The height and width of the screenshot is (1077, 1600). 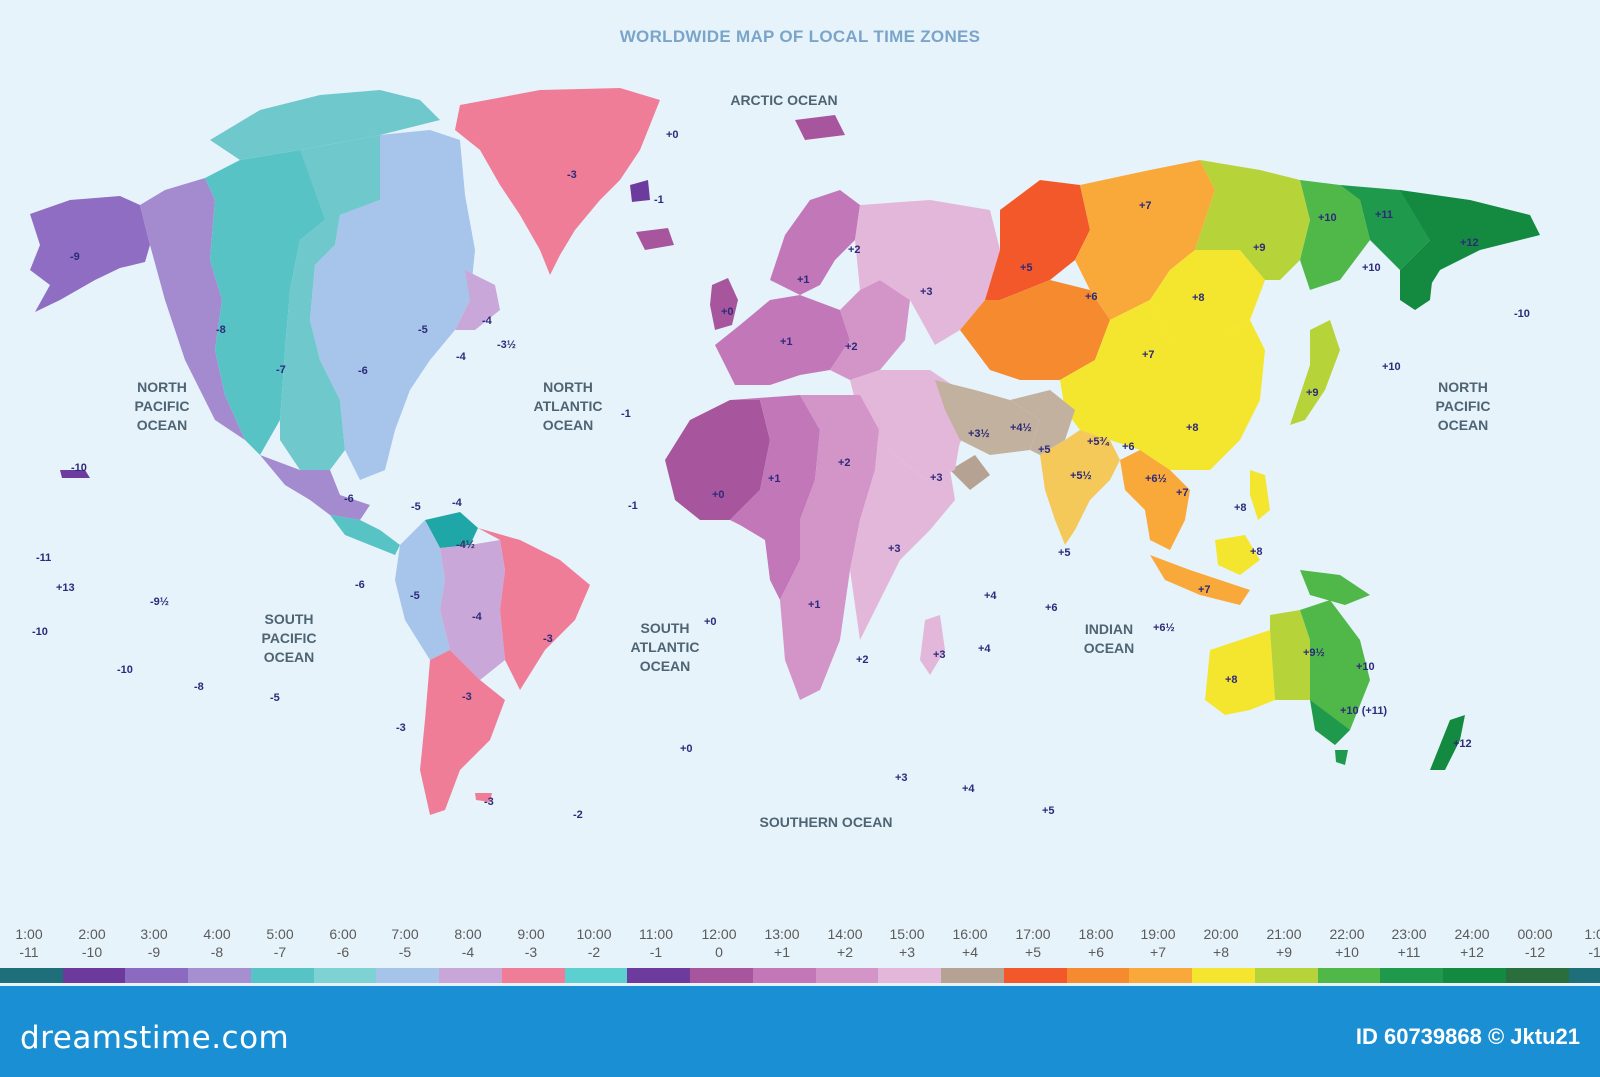 I want to click on indian-ocean-label-2: OCEAN, so click(x=1109, y=648).